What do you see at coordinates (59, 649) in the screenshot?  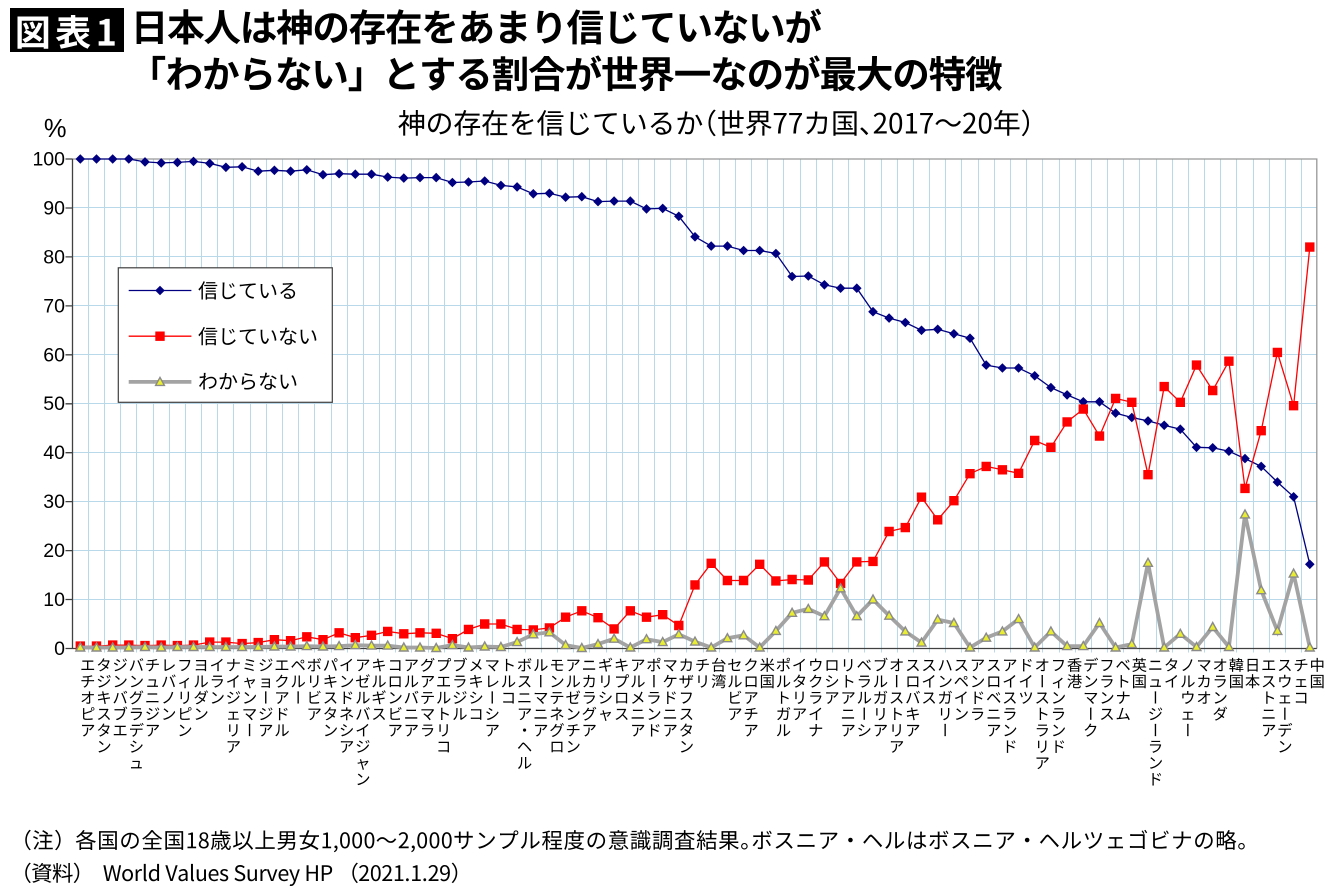 I see `svg-text: 0` at bounding box center [59, 649].